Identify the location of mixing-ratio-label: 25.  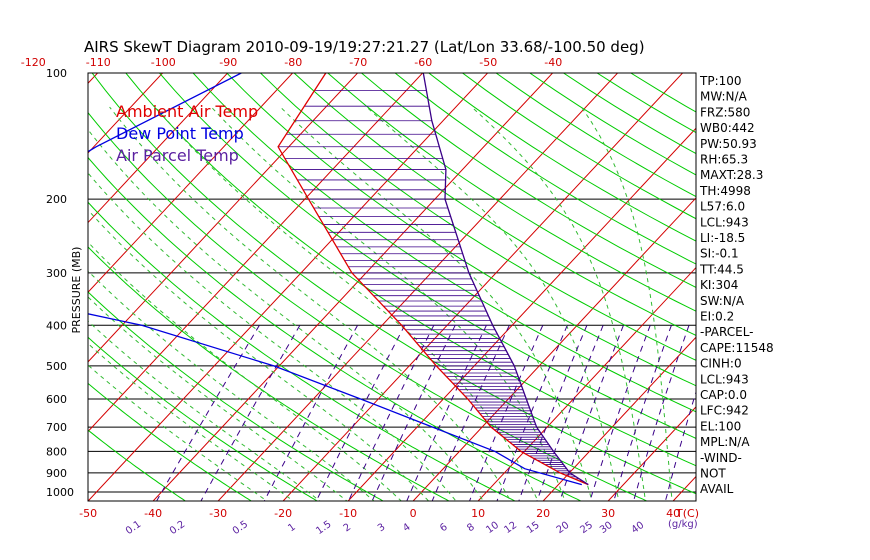
(586, 528).